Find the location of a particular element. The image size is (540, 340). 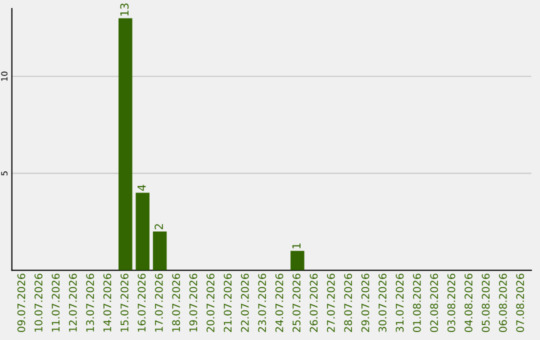

x-tick-label: 13.07.2026 is located at coordinates (90, 303).